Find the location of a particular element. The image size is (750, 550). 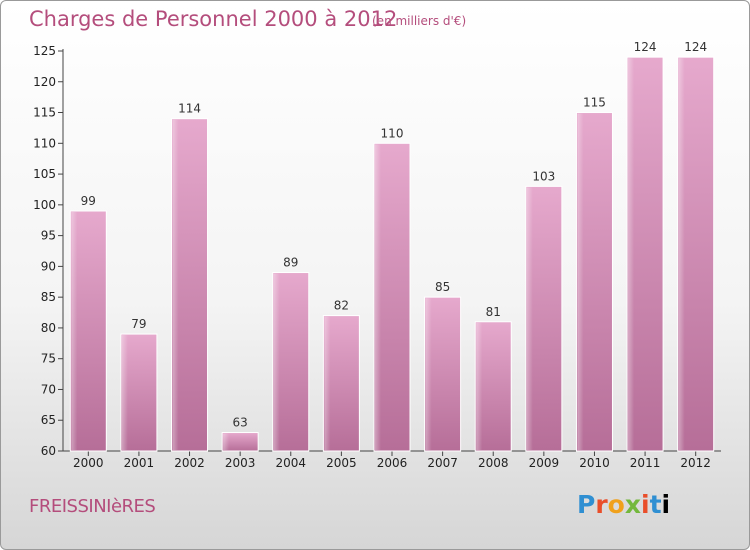

bar-value-label: 110 is located at coordinates (392, 133).